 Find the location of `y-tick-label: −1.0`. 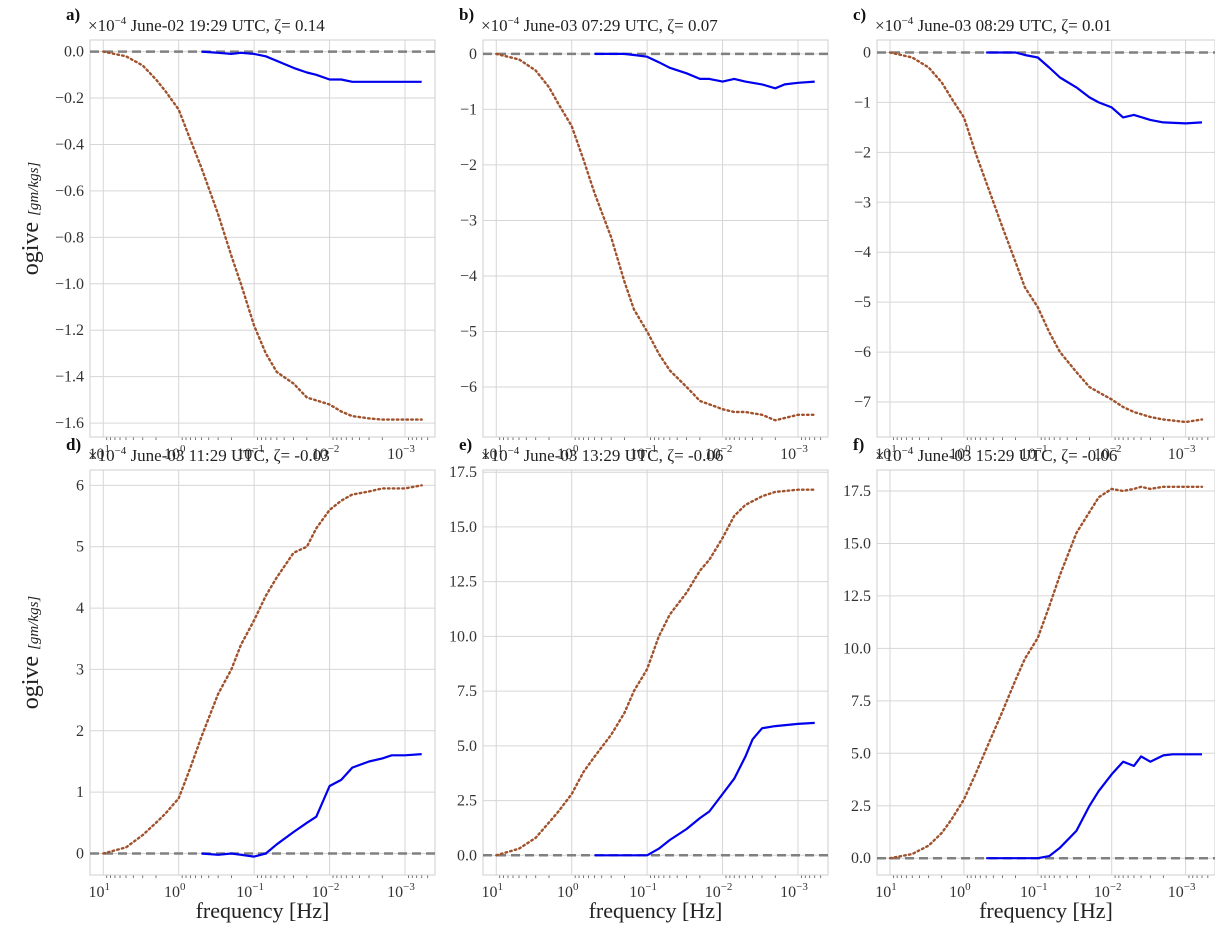

y-tick-label: −1.0 is located at coordinates (69, 284).